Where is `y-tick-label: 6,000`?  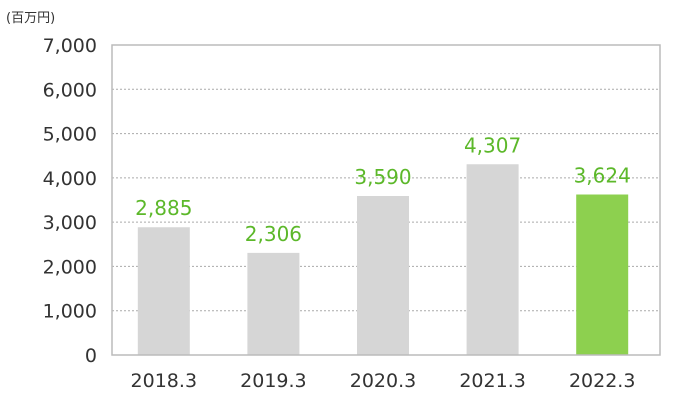 y-tick-label: 6,000 is located at coordinates (70, 90).